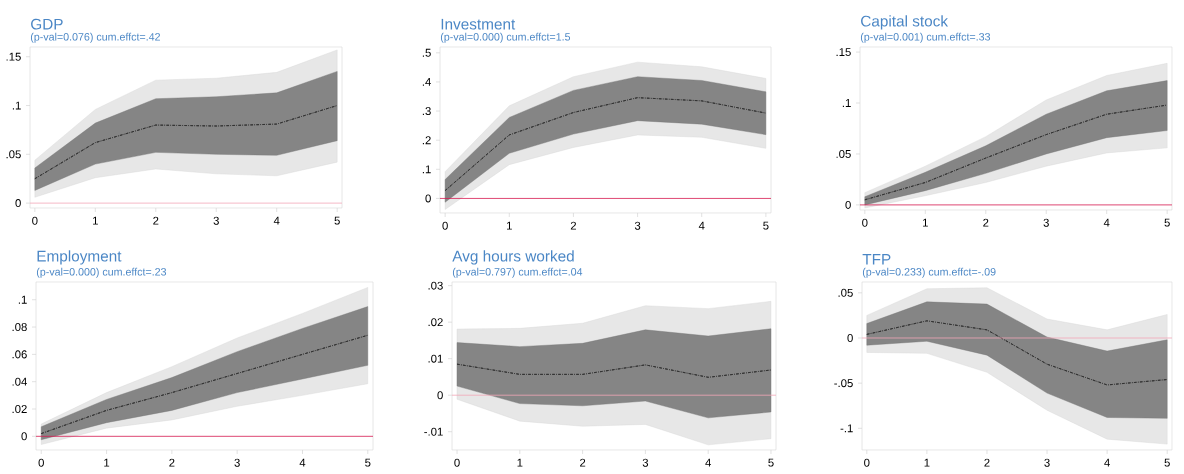 The height and width of the screenshot is (474, 1184). What do you see at coordinates (435, 285) in the screenshot?
I see `y-tick-label: .03` at bounding box center [435, 285].